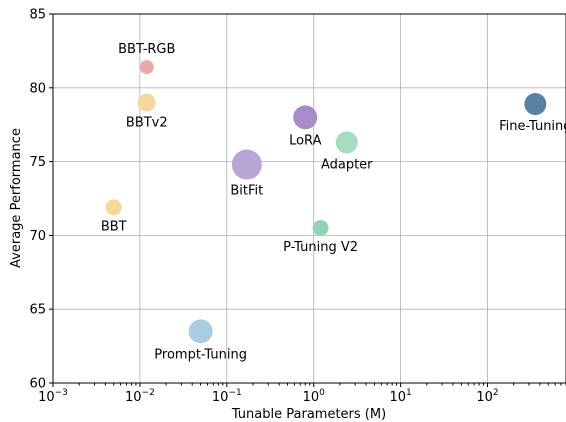 The image size is (566, 422). Describe the element at coordinates (140, 396) in the screenshot. I see `x-tick-label: 10⁻²` at that location.